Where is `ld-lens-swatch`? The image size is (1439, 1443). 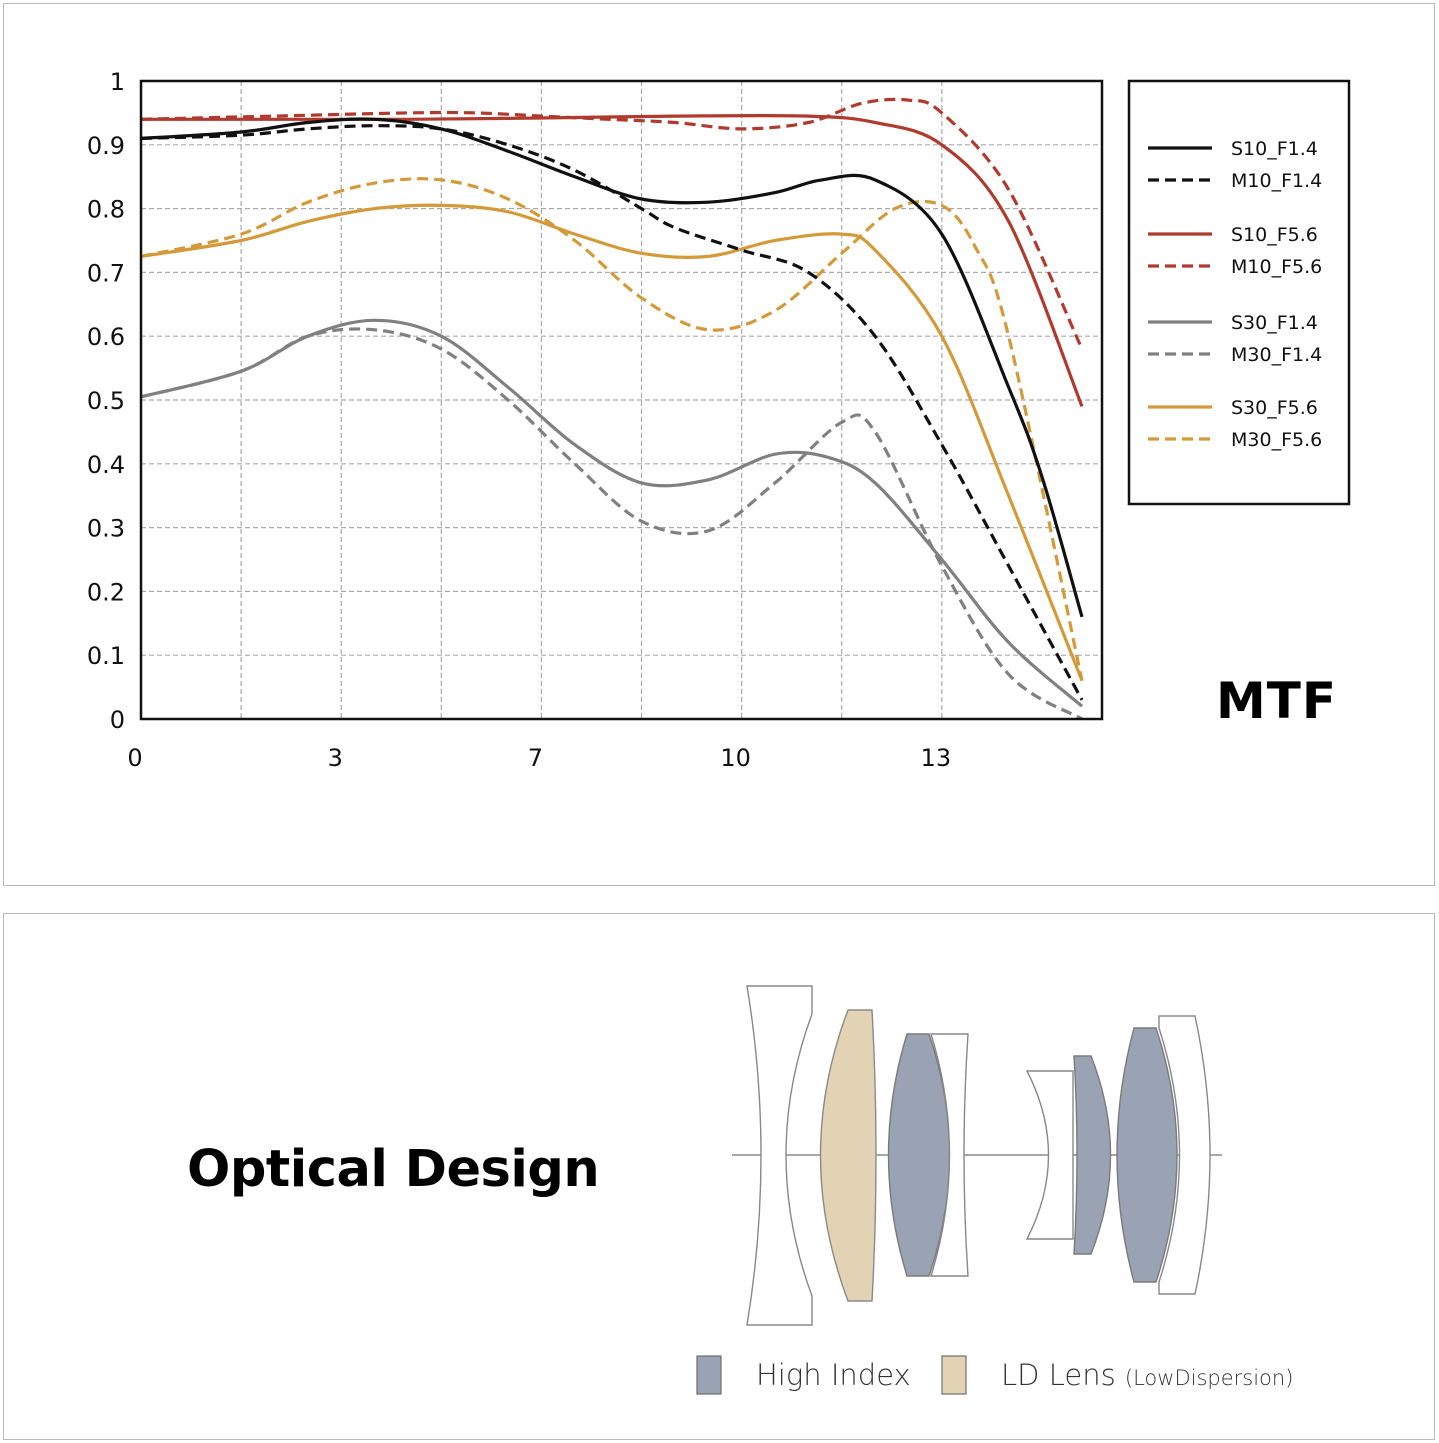 ld-lens-swatch is located at coordinates (954, 1375).